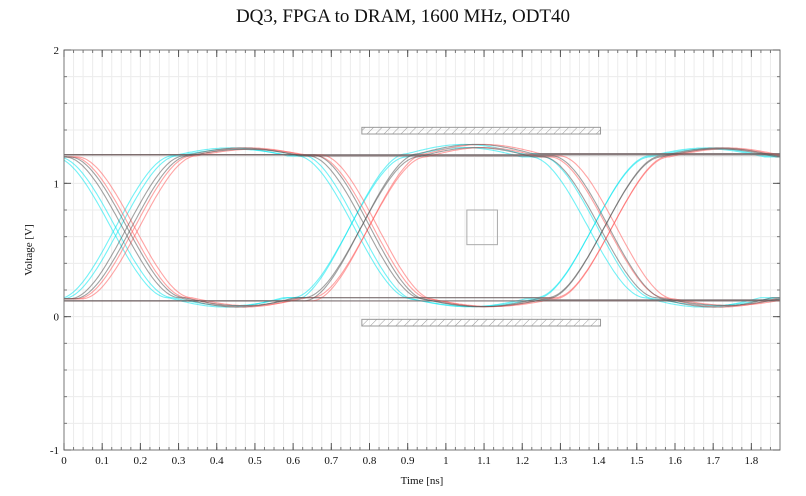  I want to click on x-tick-label: 1.8, so click(751, 461).